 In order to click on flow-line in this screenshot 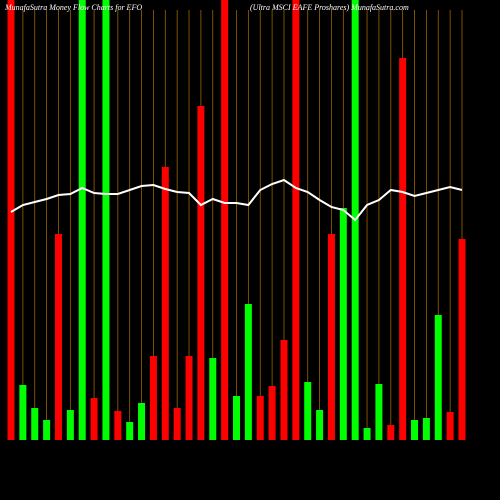, I will do `click(236, 200)`.